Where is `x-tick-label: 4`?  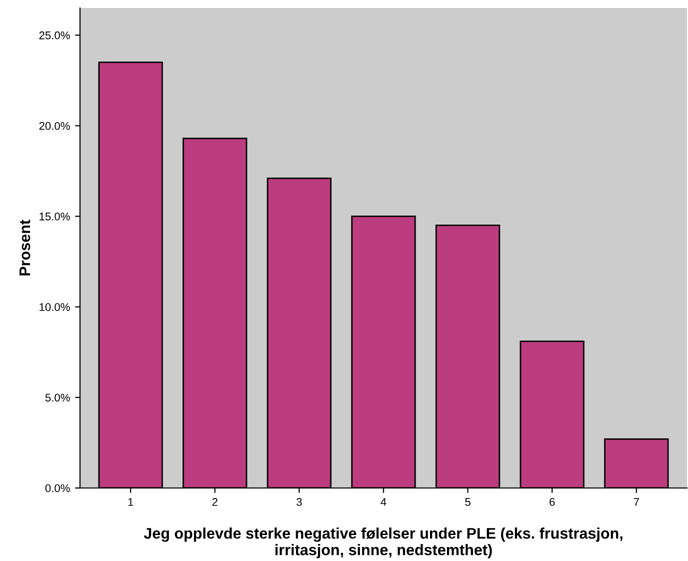 x-tick-label: 4 is located at coordinates (383, 502).